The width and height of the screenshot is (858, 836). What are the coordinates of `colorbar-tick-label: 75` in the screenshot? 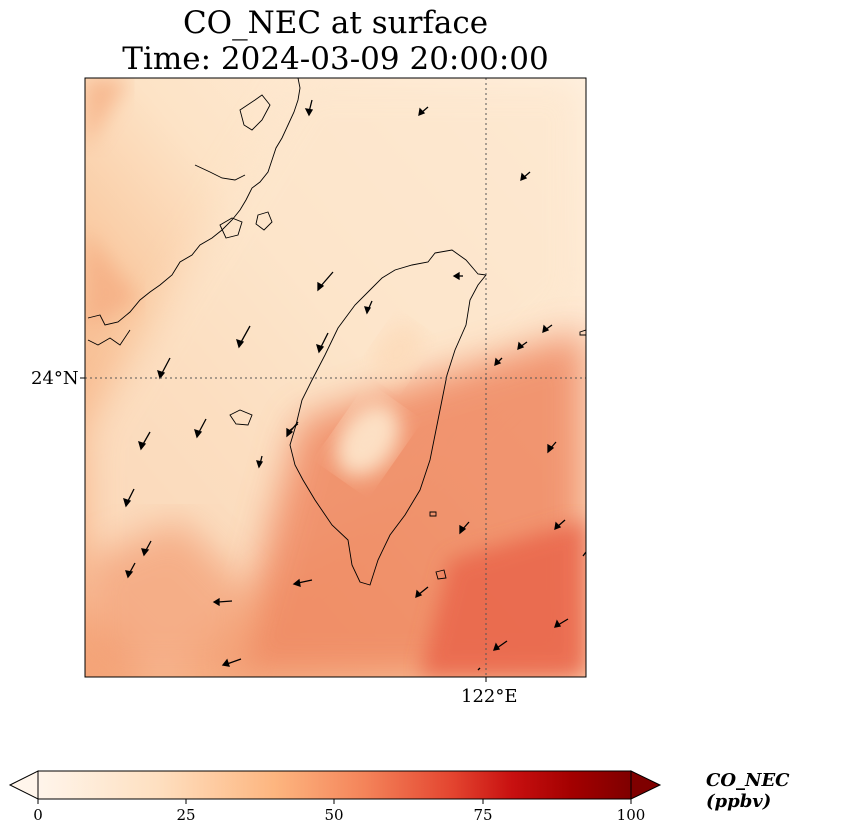 It's located at (483, 815).